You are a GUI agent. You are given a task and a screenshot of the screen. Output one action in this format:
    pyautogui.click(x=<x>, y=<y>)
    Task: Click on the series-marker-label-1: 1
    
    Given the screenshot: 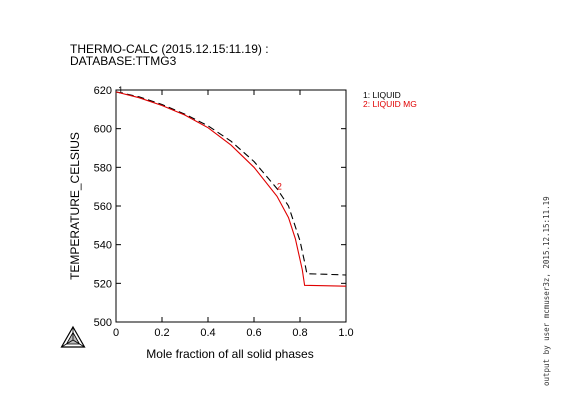 What is the action you would take?
    pyautogui.click(x=120, y=90)
    